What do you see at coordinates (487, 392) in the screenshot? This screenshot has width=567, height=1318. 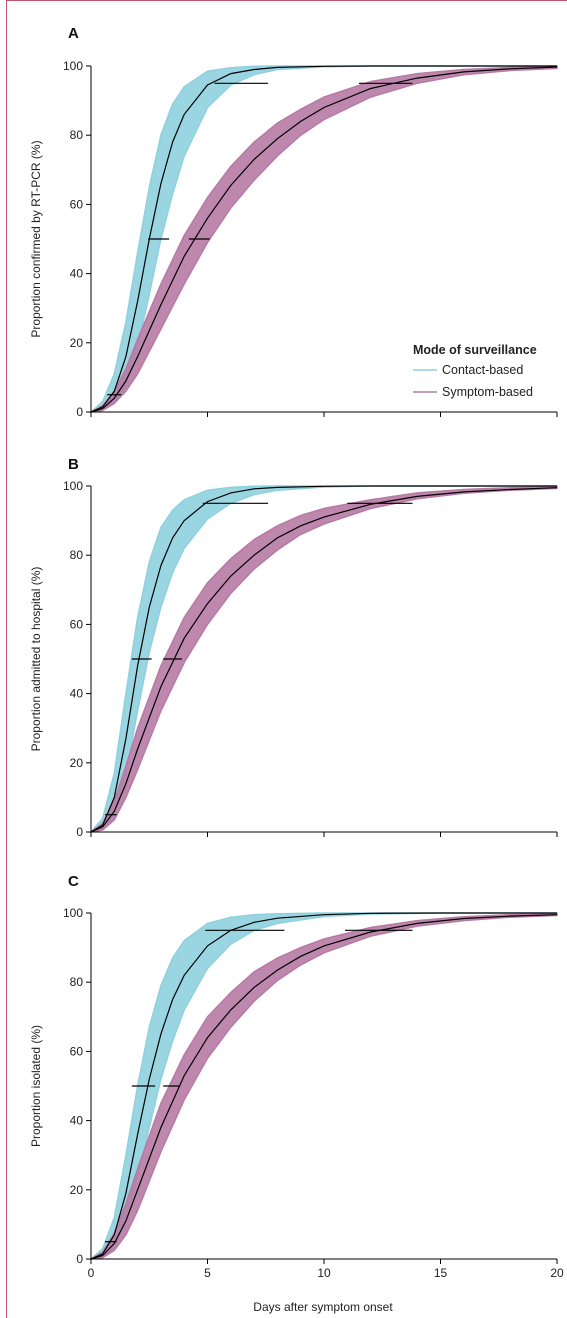 I see `legend-label-symptom: Symptom-based` at bounding box center [487, 392].